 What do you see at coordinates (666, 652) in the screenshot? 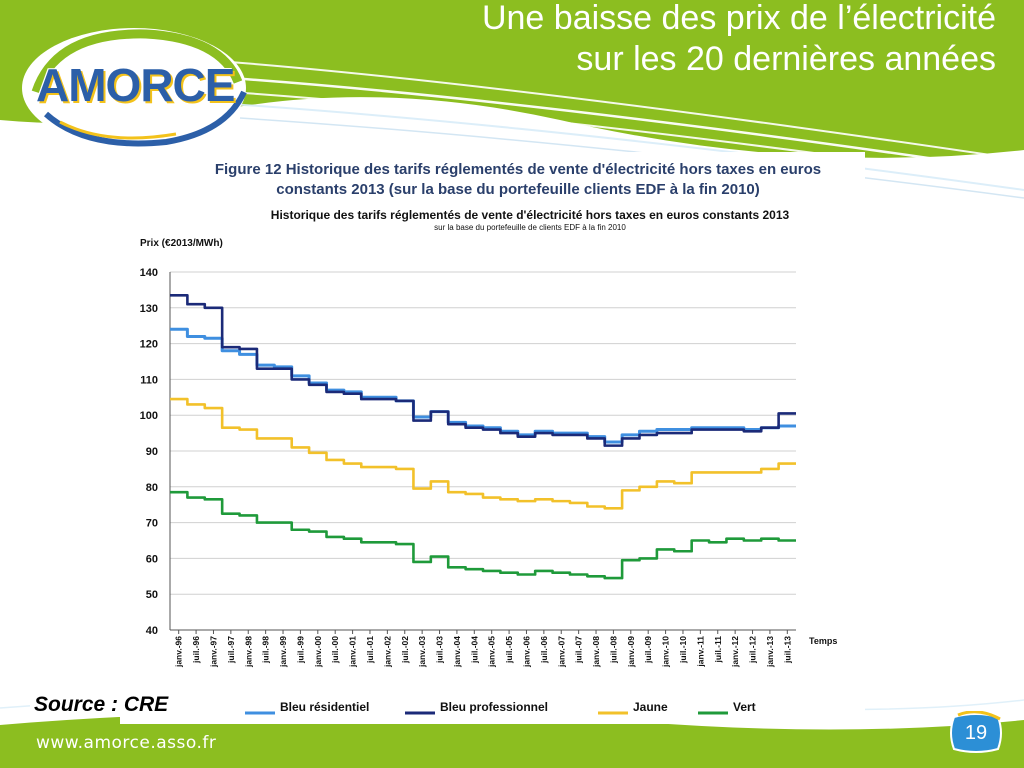
I see `x-tick-label: janv.-10` at bounding box center [666, 652].